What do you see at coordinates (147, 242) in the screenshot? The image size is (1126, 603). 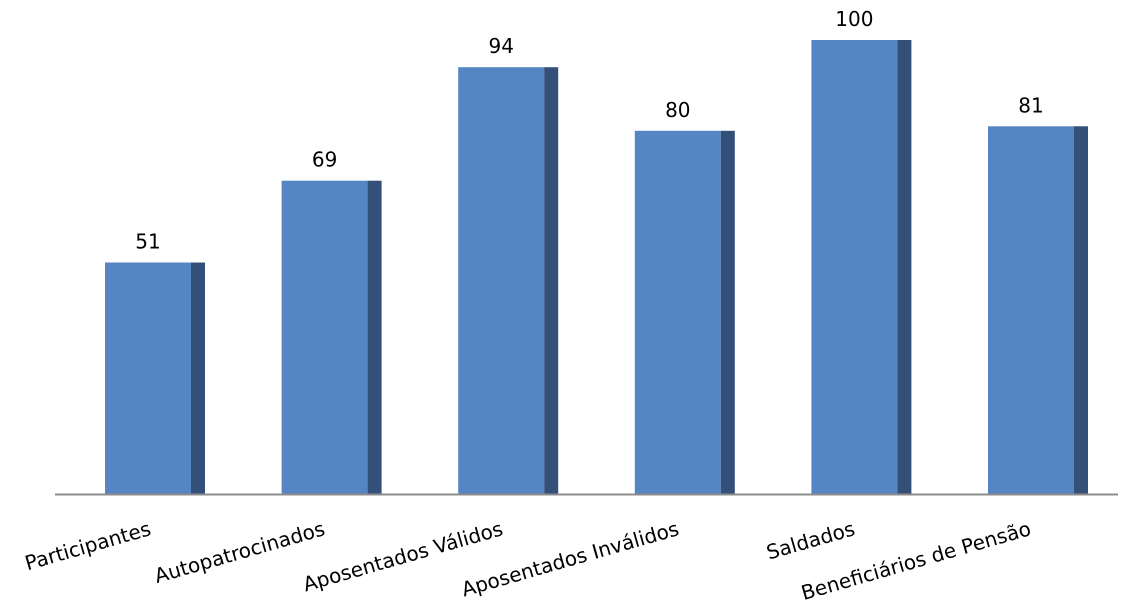 I see `data-label-1: 51` at bounding box center [147, 242].